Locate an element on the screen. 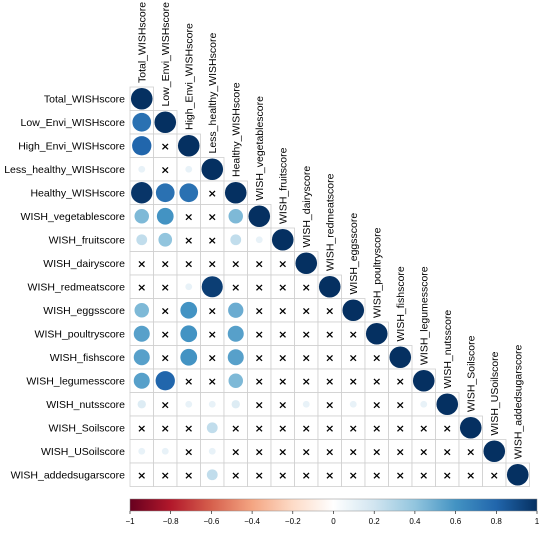  nonsignificant-mark-8-7: × is located at coordinates (306, 287).